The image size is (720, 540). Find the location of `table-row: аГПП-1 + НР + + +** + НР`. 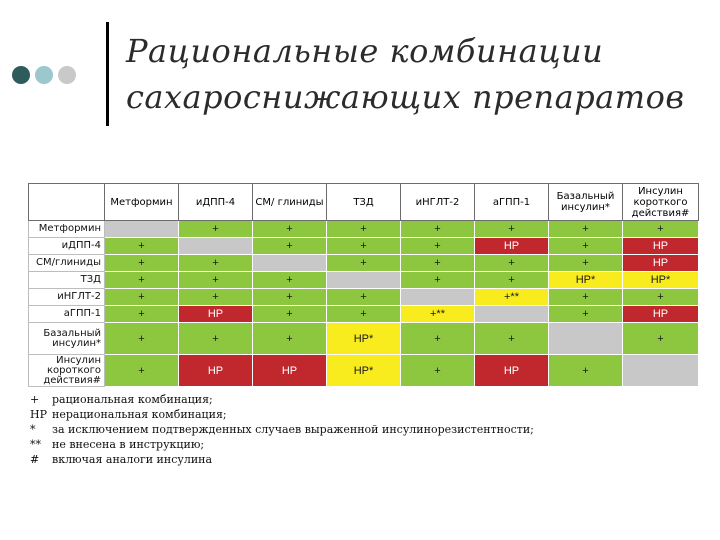

table-row: аГПП-1 + НР + + +** + НР is located at coordinates (363, 314).